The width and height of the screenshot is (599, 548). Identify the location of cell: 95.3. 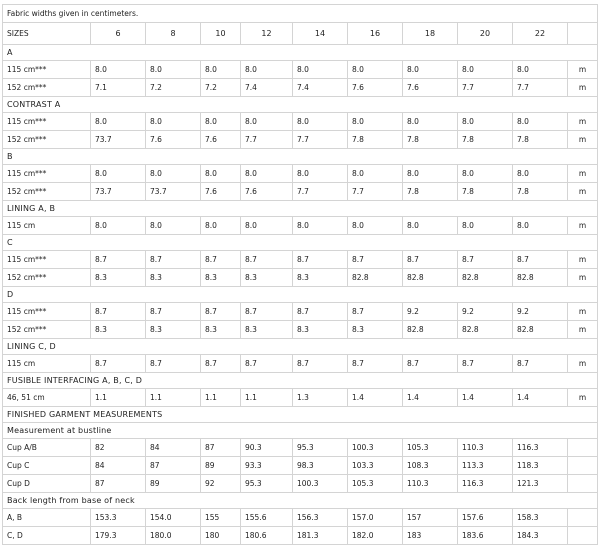
(320, 447).